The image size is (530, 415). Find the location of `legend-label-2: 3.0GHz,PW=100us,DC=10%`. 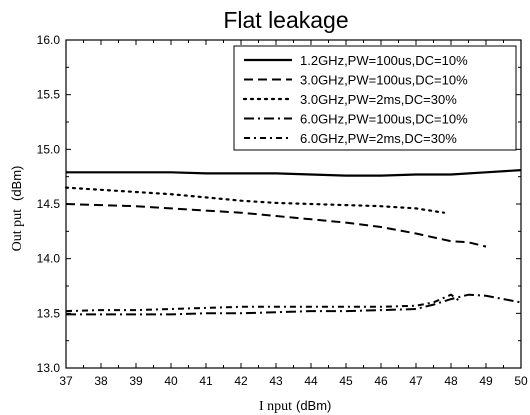

legend-label-2: 3.0GHz,PW=100us,DC=10% is located at coordinates (384, 80).